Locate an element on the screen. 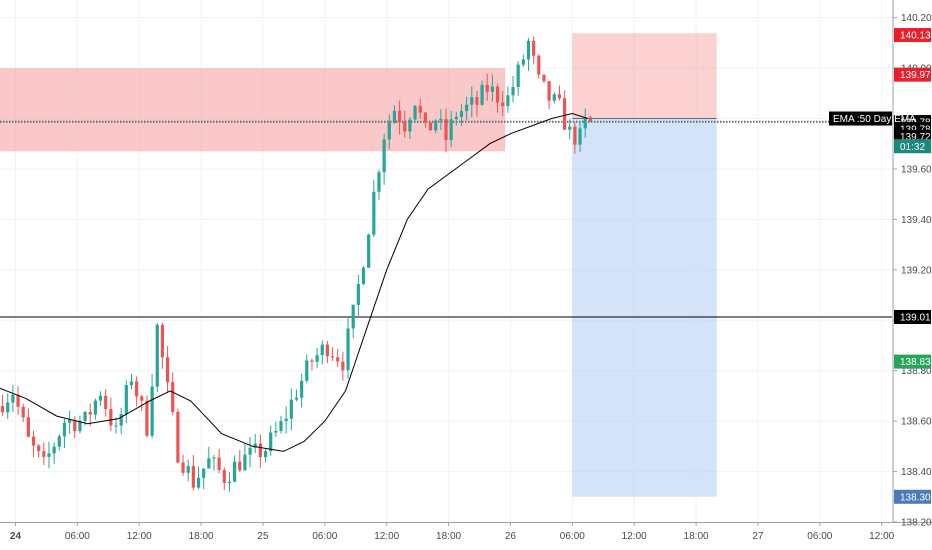  price-tag: 01:32 is located at coordinates (912, 146).